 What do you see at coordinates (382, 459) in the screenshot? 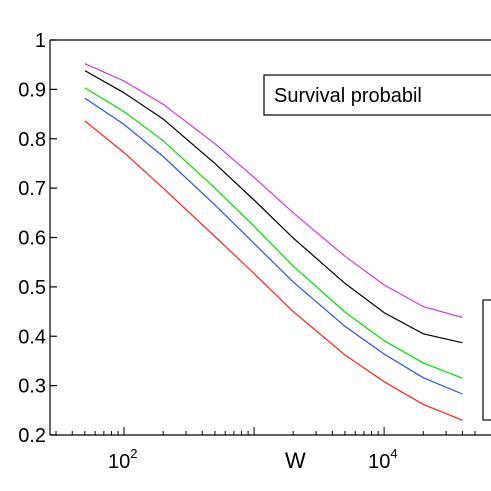
I see `x-tick-label: 10⁴` at bounding box center [382, 459].